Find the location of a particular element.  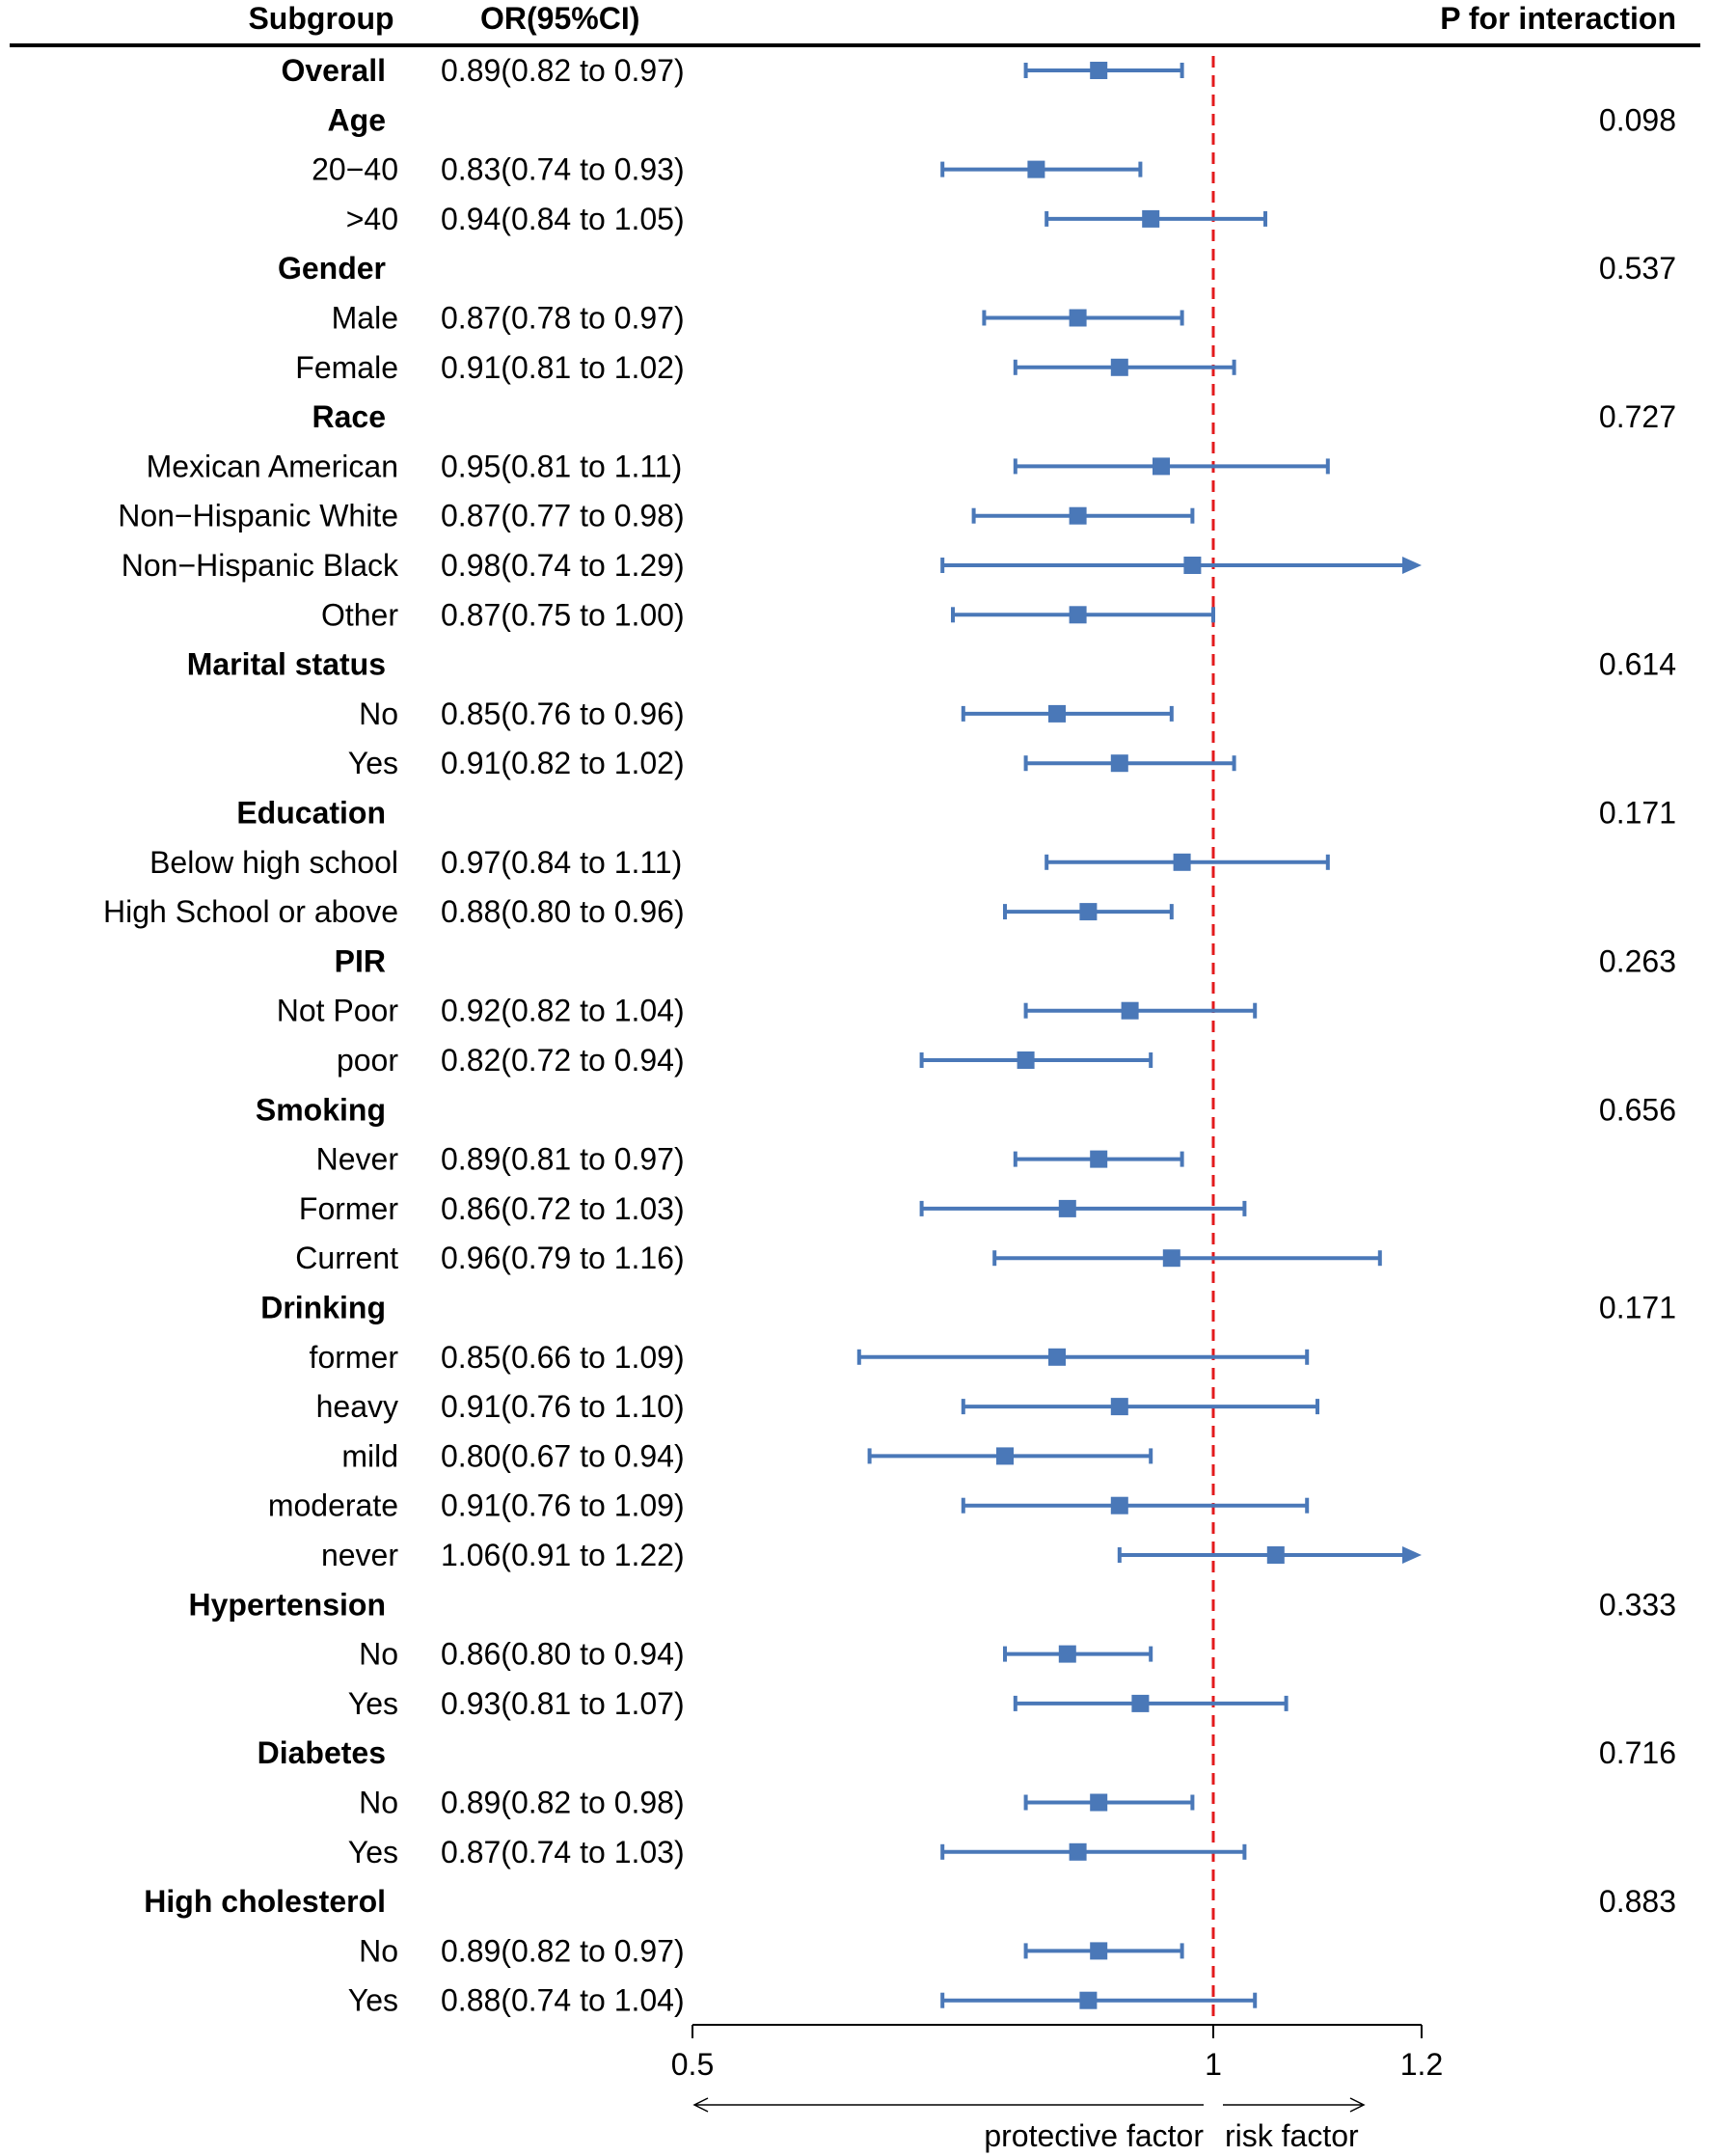

group-row: Smoking 0.656 is located at coordinates (966, 1109).